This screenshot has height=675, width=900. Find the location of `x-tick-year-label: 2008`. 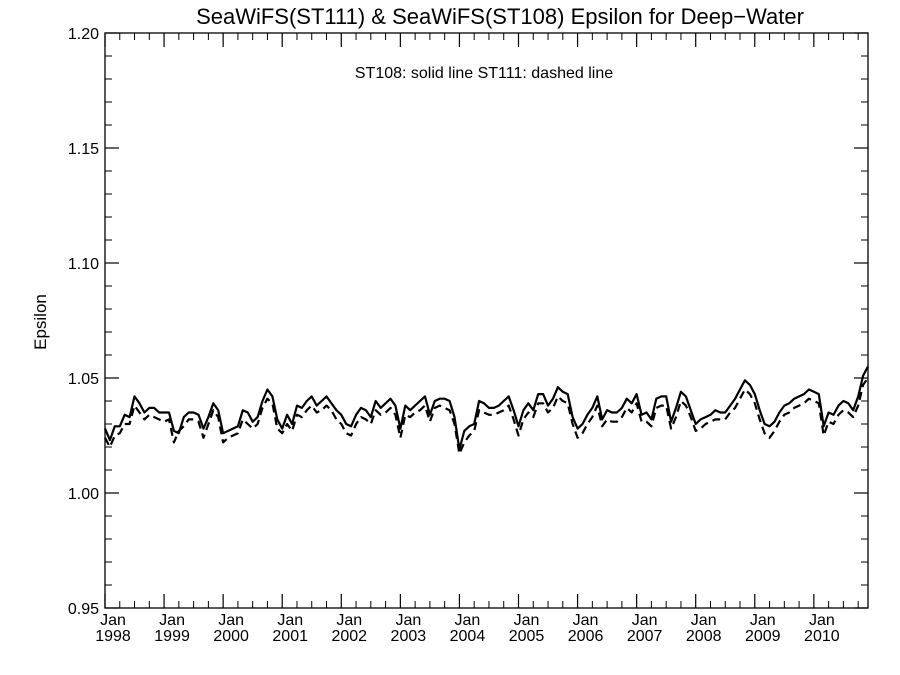

x-tick-year-label: 2008 is located at coordinates (704, 636).